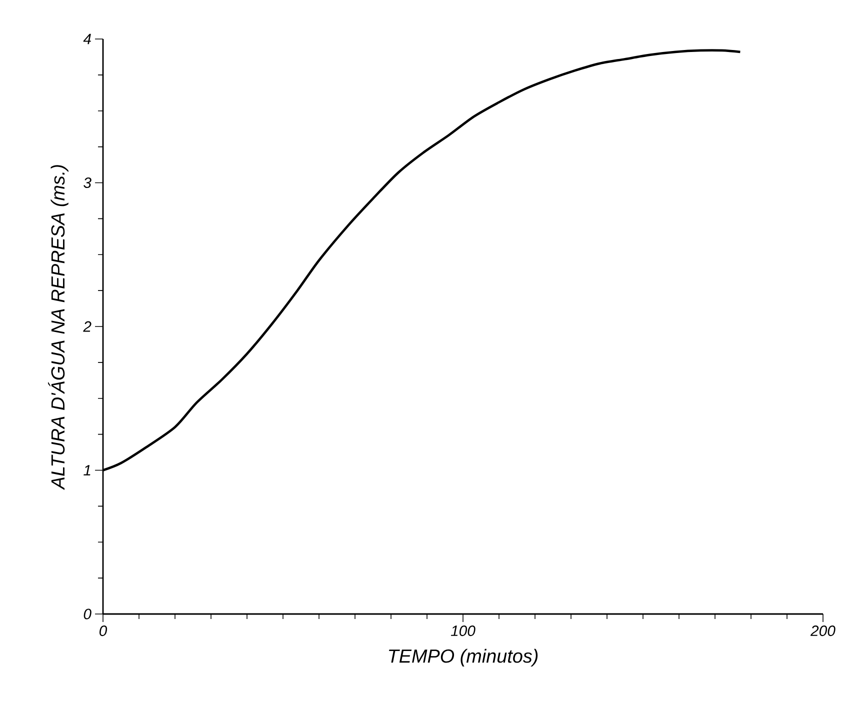 The width and height of the screenshot is (862, 702). Describe the element at coordinates (823, 630) in the screenshot. I see `x-tick-label: 200` at that location.